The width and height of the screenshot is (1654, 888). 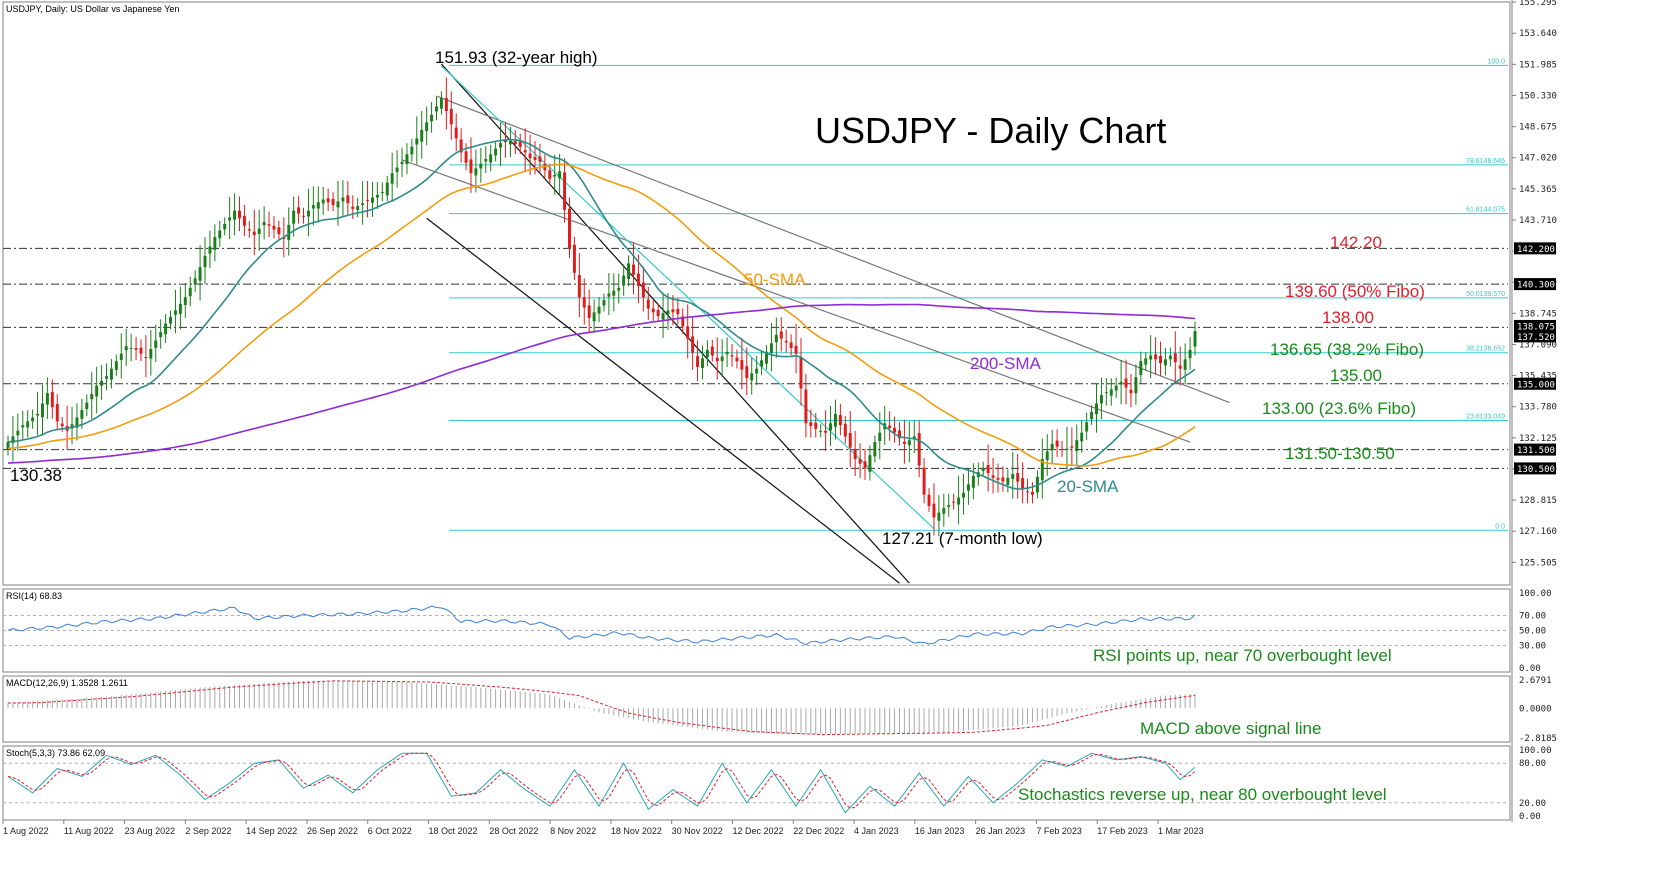 I want to click on price-tick-label: 128.815, so click(x=1538, y=501).